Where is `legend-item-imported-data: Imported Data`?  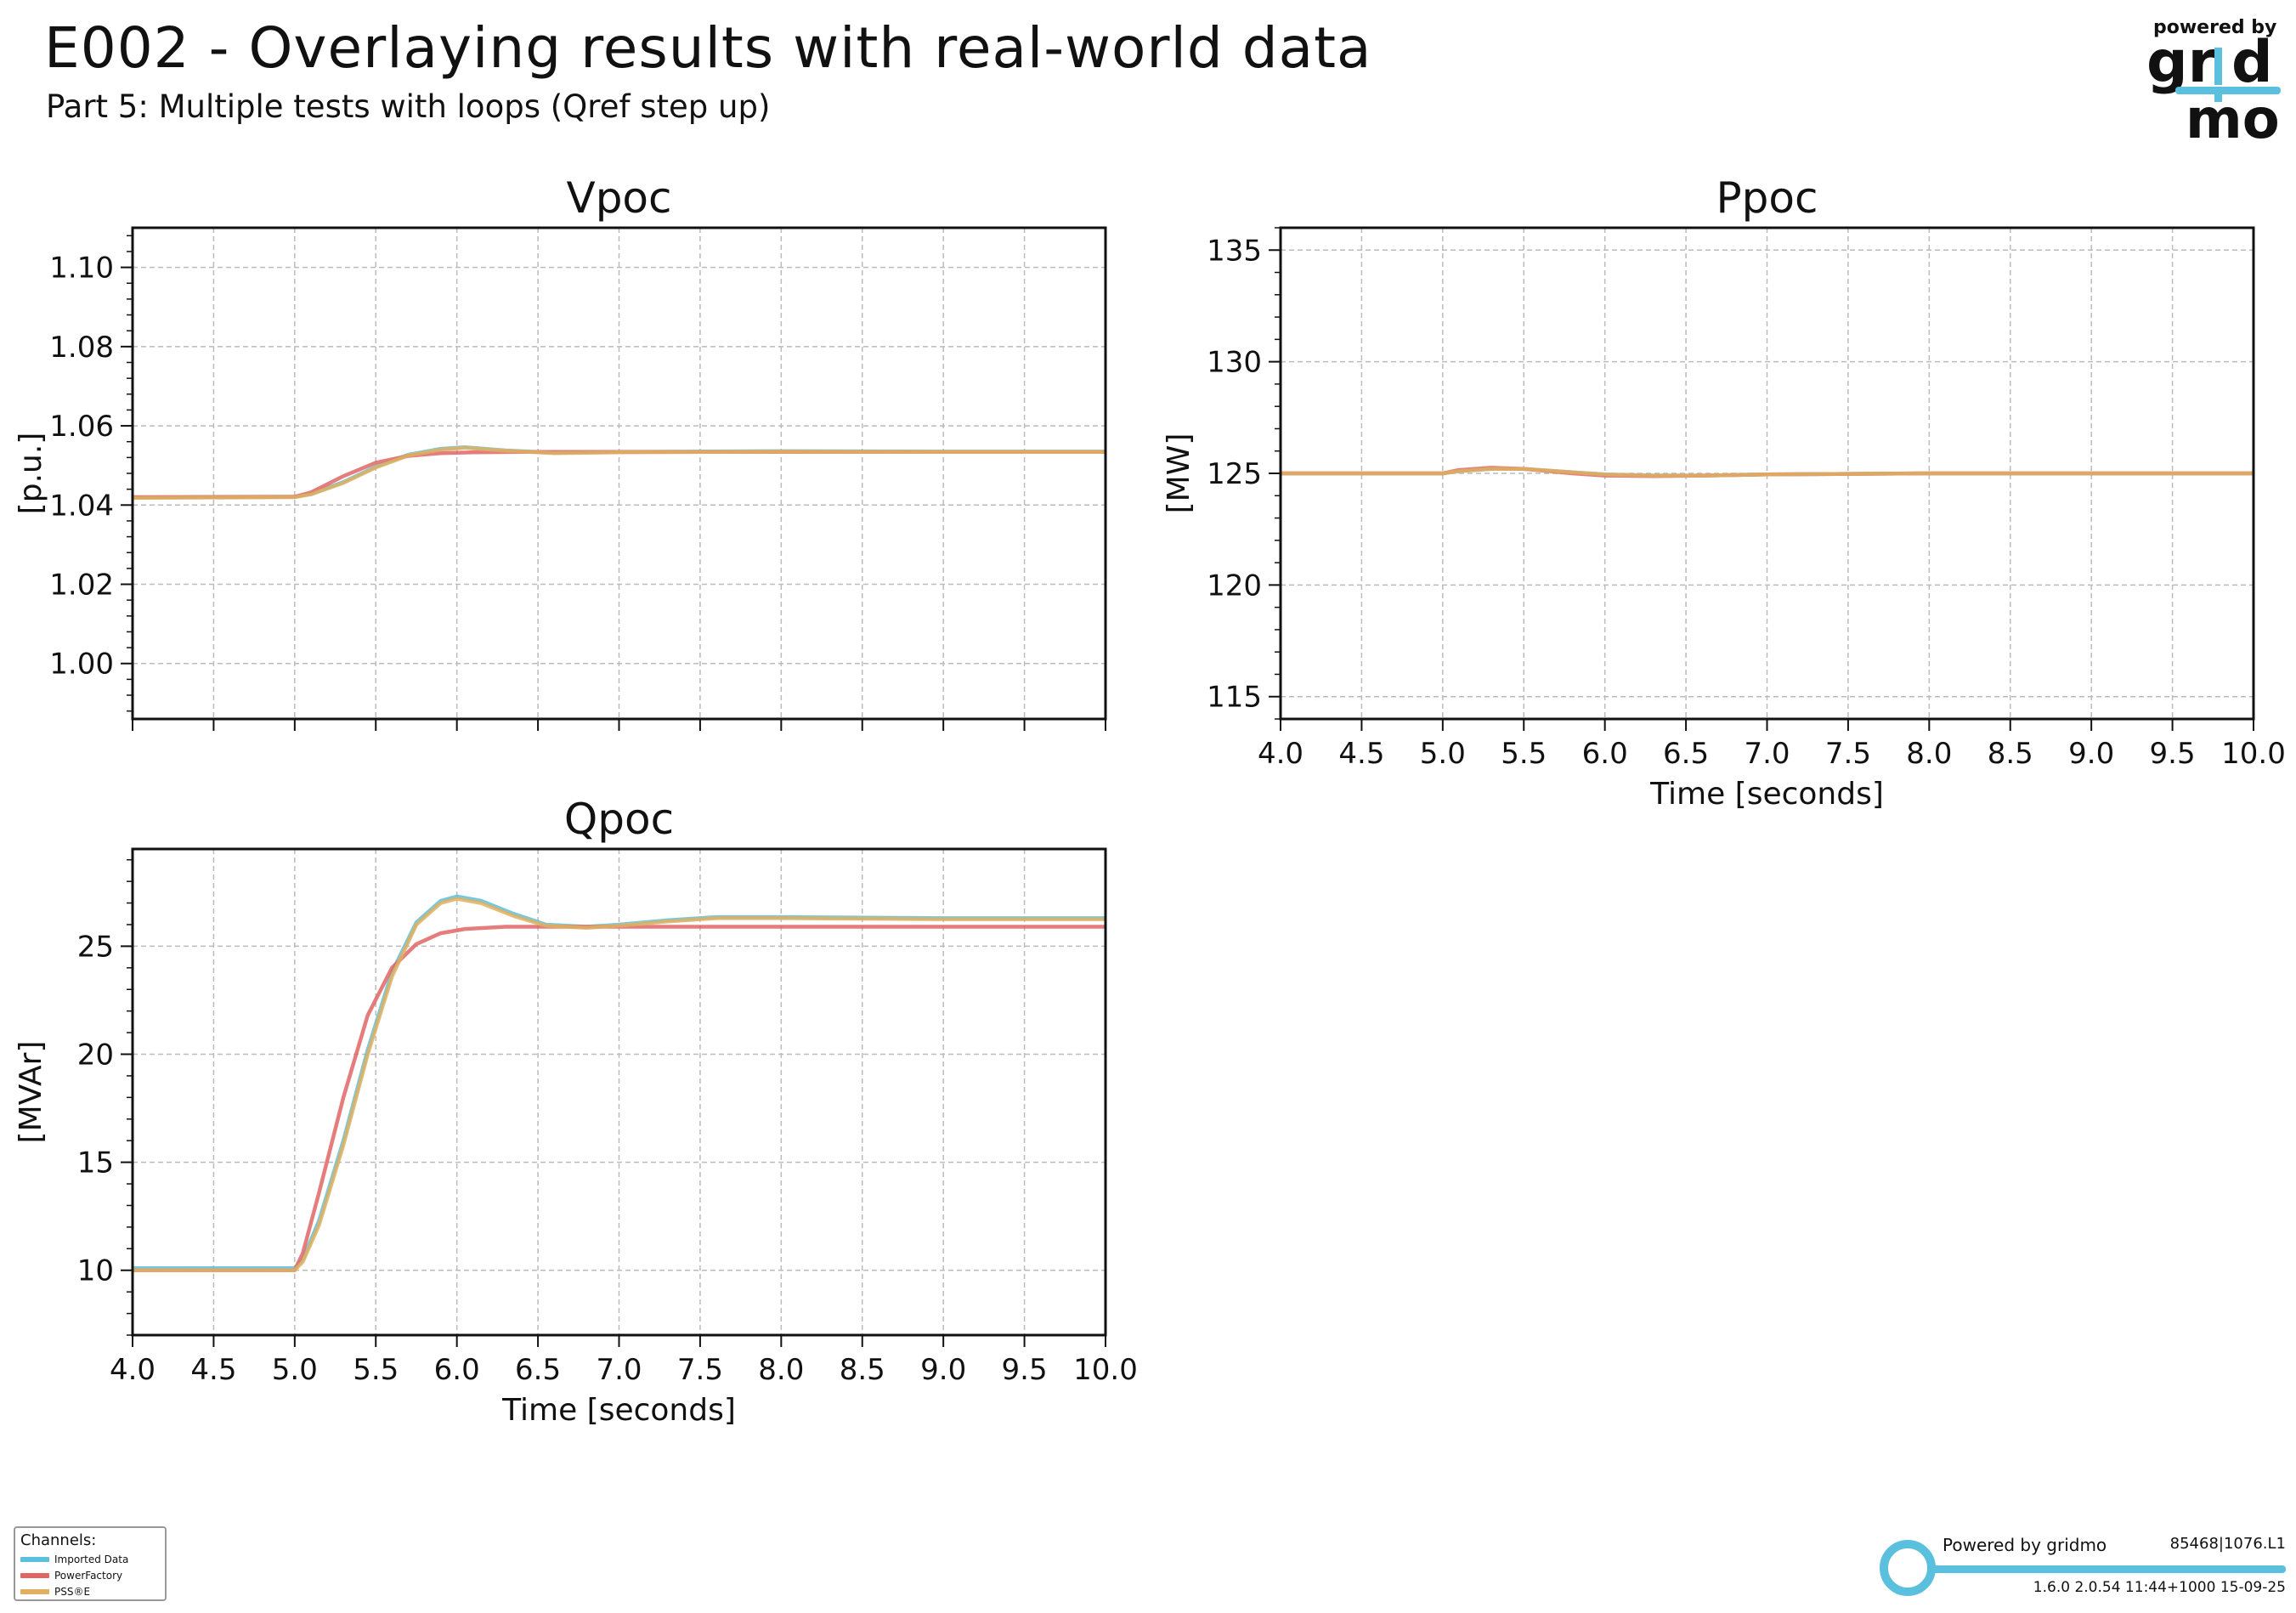
legend-item-imported-data: Imported Data is located at coordinates (90, 1559).